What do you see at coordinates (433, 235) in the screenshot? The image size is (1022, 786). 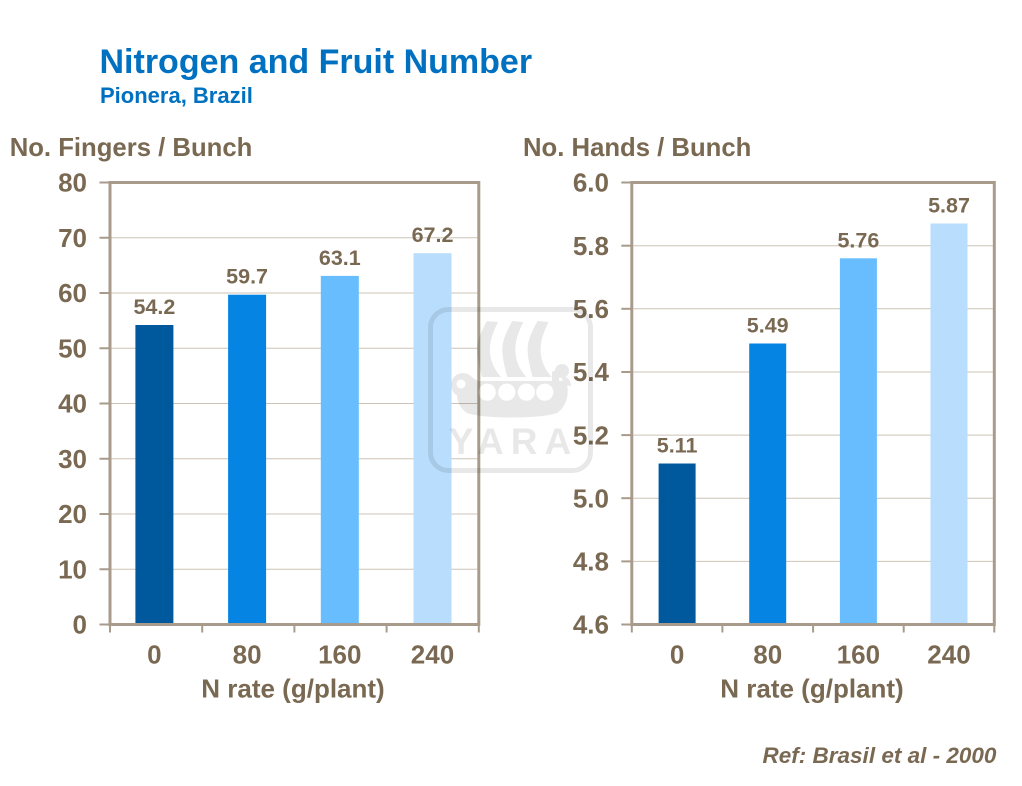 I see `svg-text: 67.2` at bounding box center [433, 235].